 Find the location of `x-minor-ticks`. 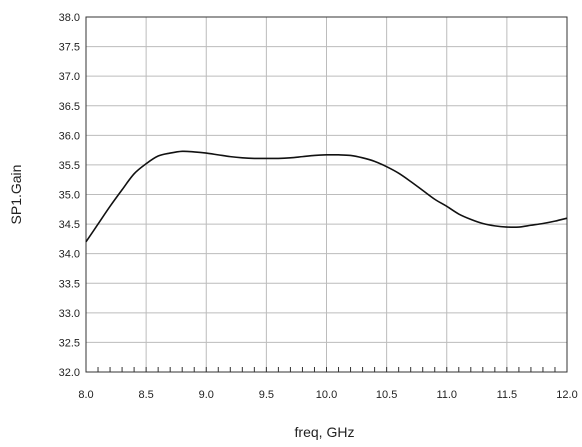

x-minor-ticks is located at coordinates (326, 369).